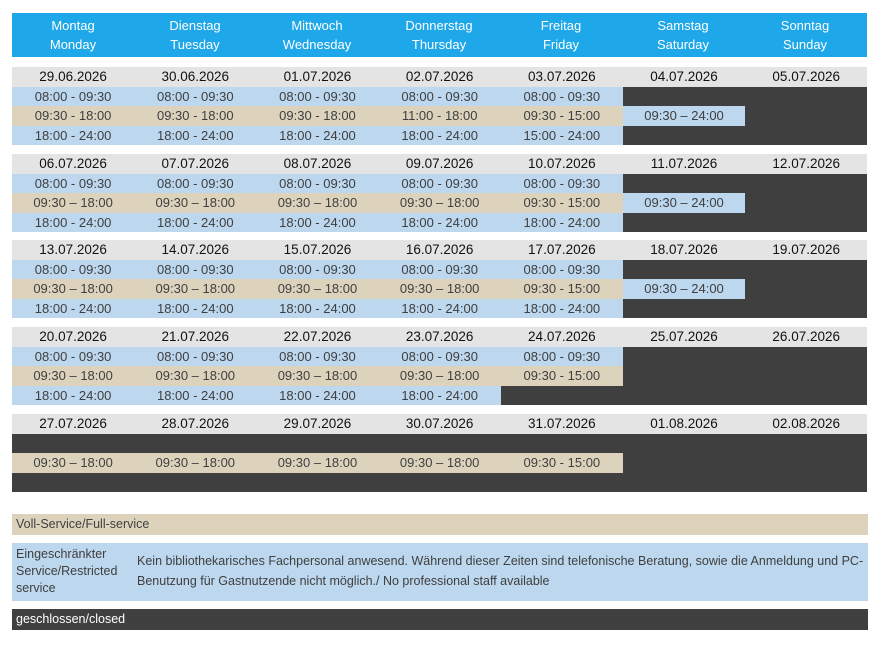 This screenshot has width=880, height=649. I want to click on legend-full-label: Voll-Service/Full-service, so click(83, 524).